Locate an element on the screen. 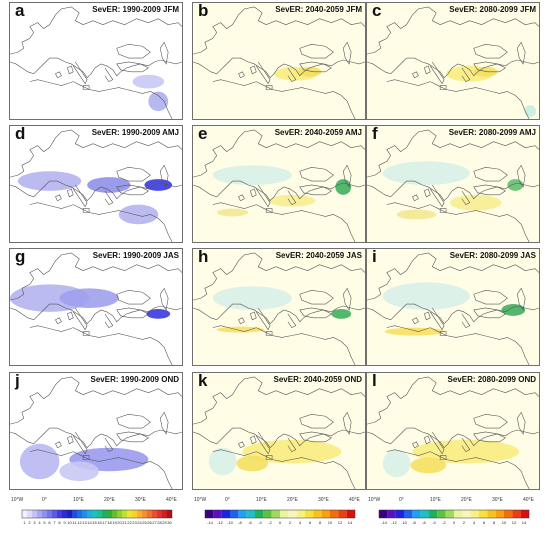 The image size is (550, 537). colorbar-anomaly-label: 14 is located at coordinates (524, 522).